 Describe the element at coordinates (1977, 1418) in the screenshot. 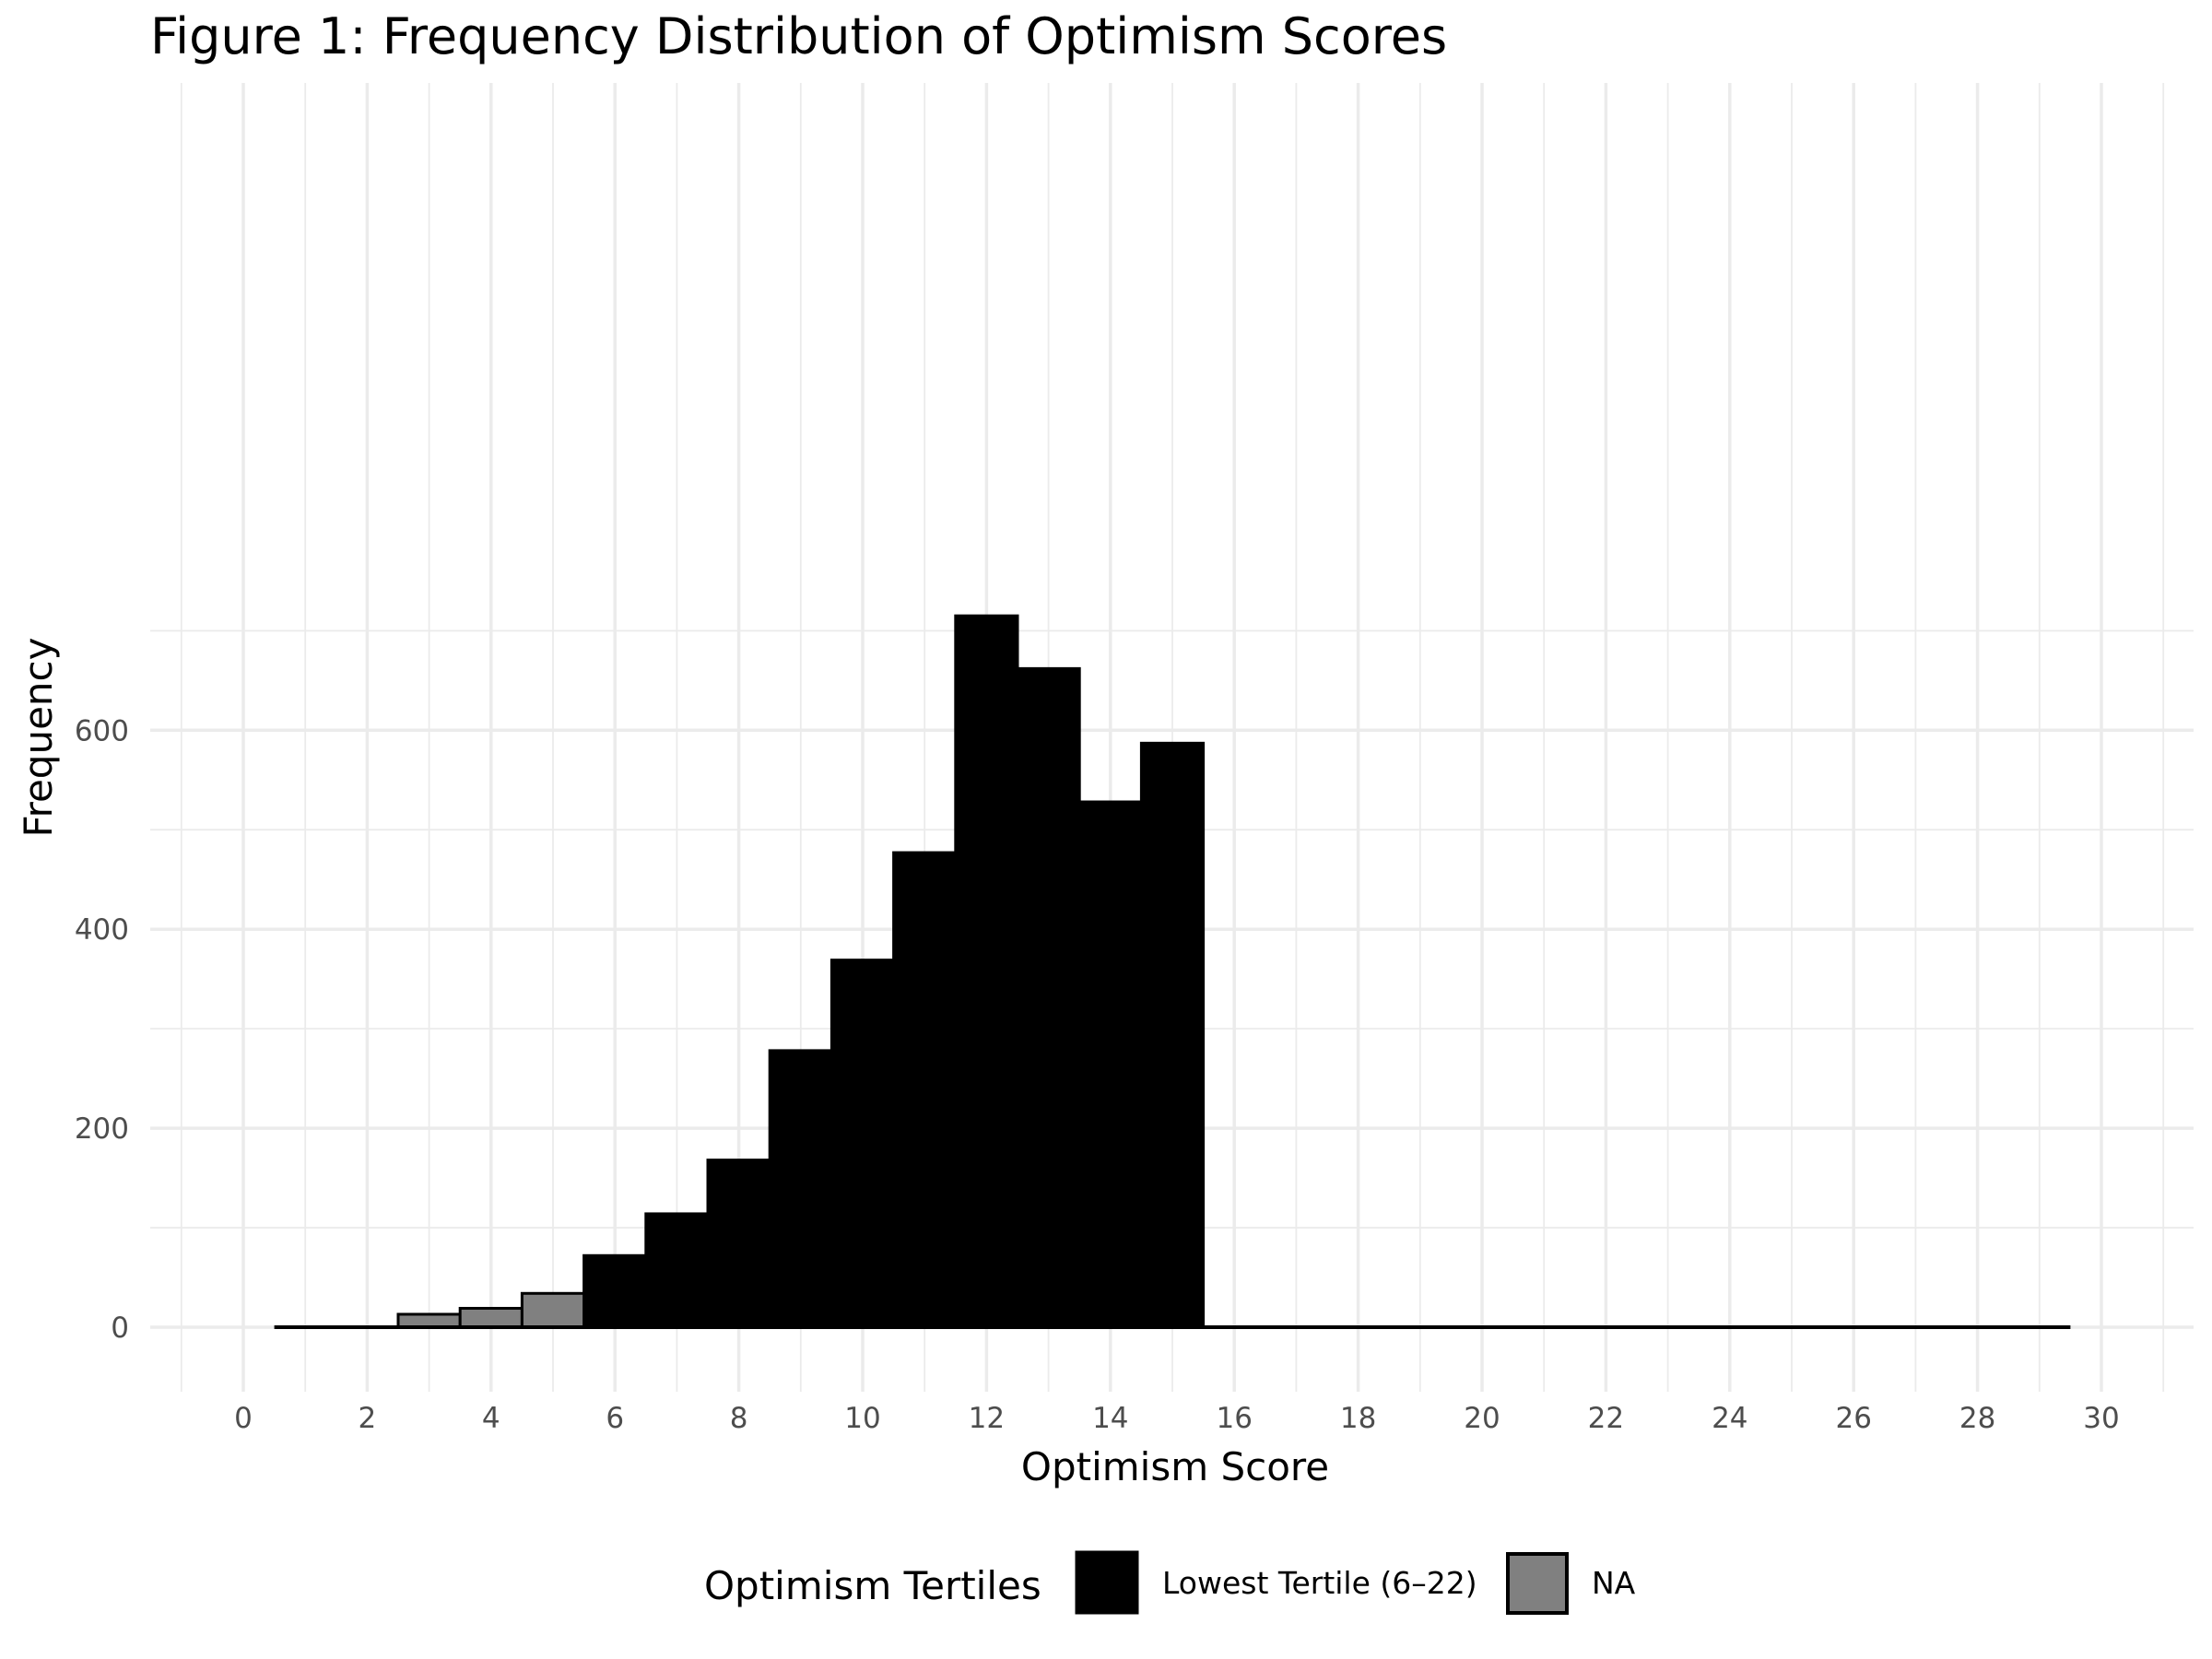

I see `x-tick-label: 28` at that location.